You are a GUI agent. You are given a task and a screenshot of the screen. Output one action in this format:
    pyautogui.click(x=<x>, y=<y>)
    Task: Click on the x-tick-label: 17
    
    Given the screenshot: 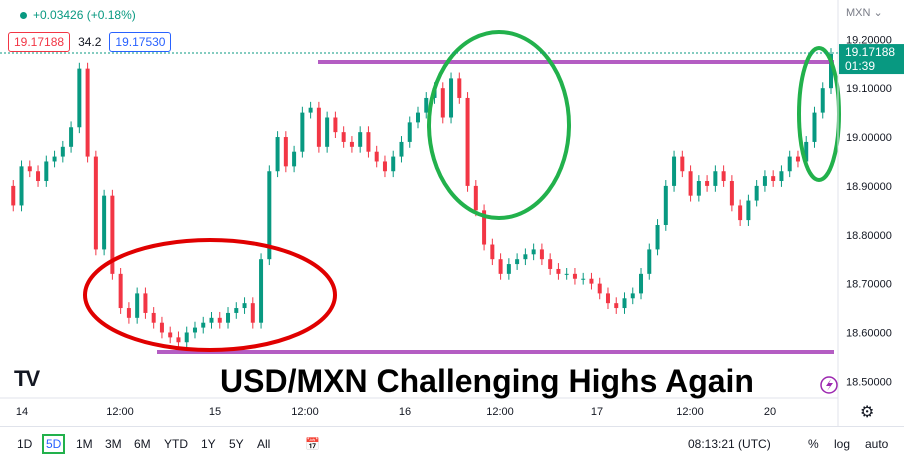 What is the action you would take?
    pyautogui.click(x=597, y=412)
    